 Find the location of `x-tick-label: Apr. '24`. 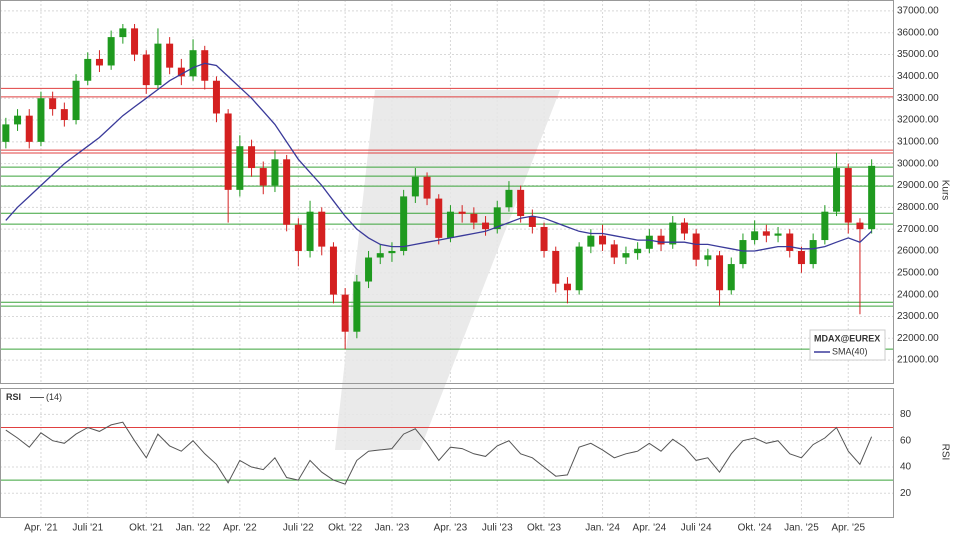

x-tick-label: Apr. '24 is located at coordinates (650, 528).